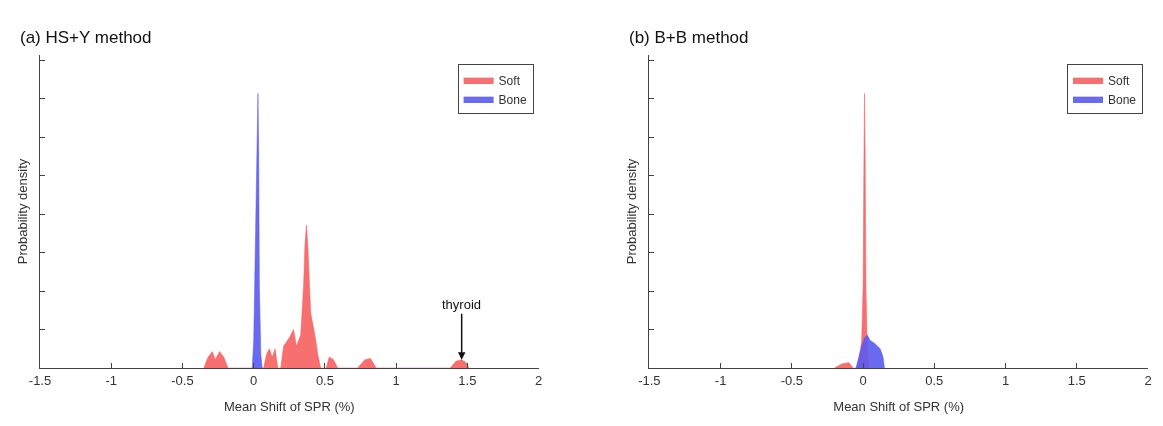 The image size is (1163, 426). What do you see at coordinates (462, 304) in the screenshot?
I see `annotation: thyroid` at bounding box center [462, 304].